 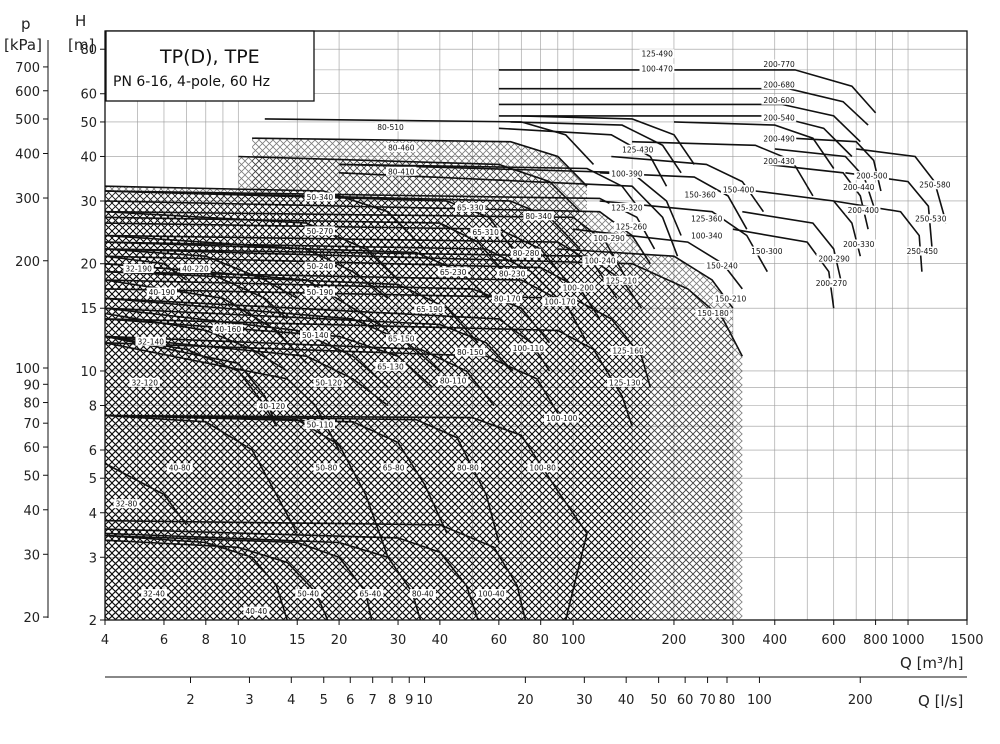 What do you see at coordinates (31, 424) in the screenshot?
I see `y2-tick-label: 70` at bounding box center [31, 424].